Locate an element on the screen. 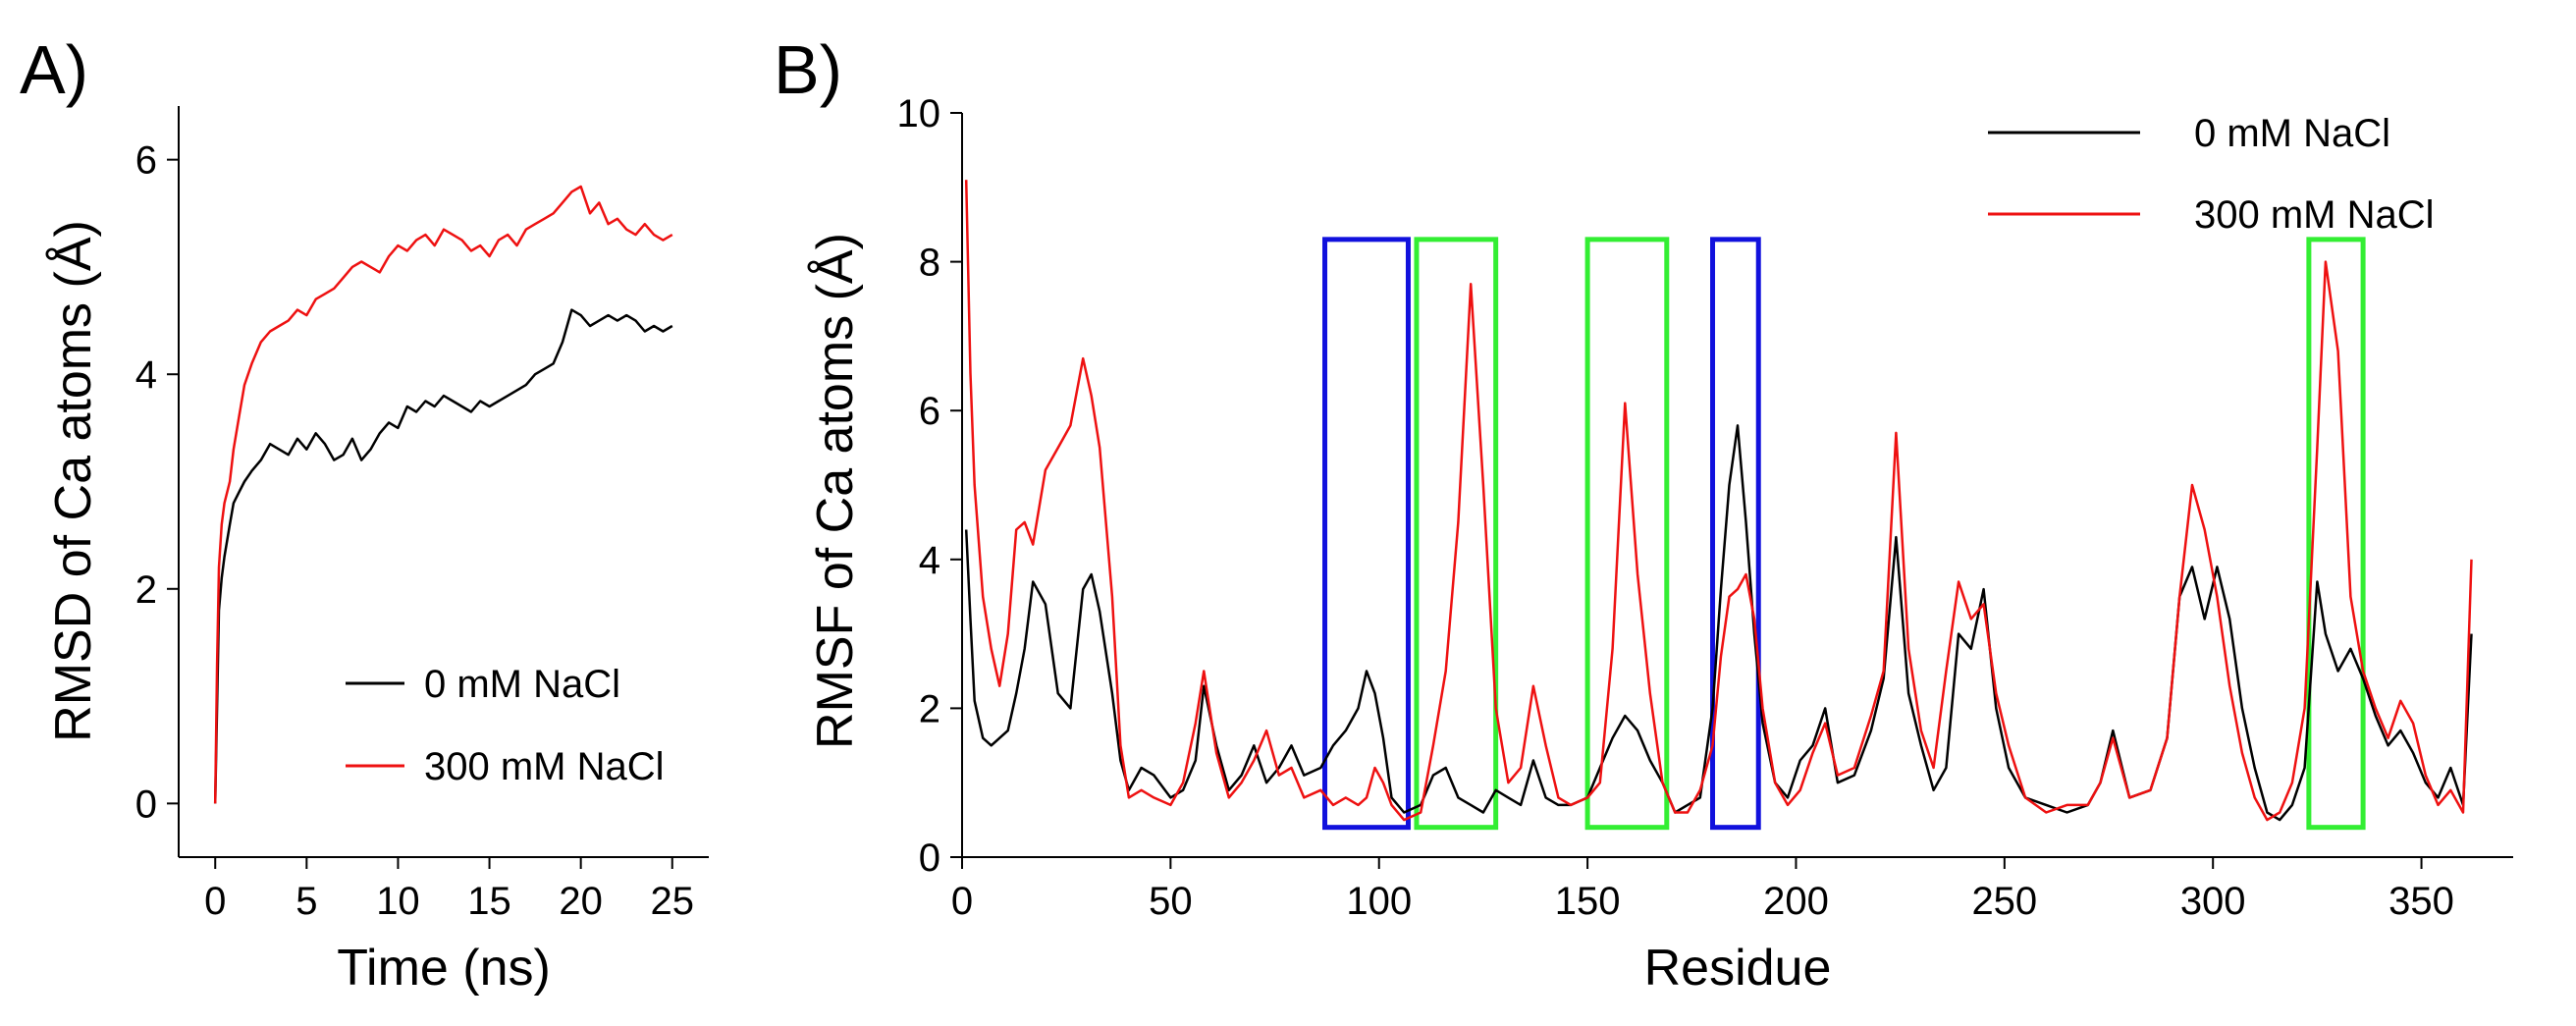 This screenshot has height=1026, width=2576. panel-a-y-tick-label: 6 is located at coordinates (146, 161).